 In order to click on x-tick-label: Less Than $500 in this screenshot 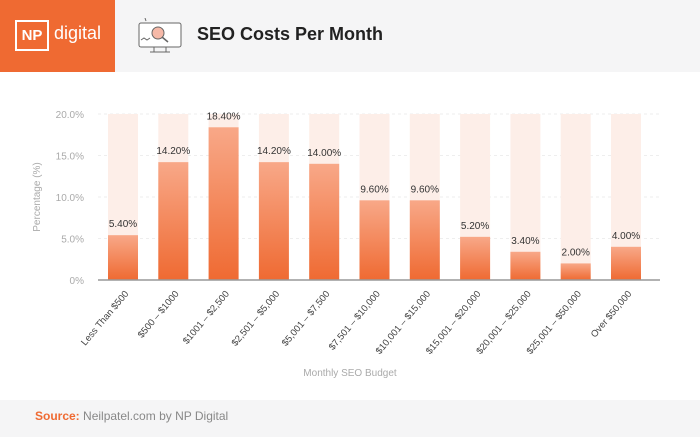, I will do `click(105, 318)`.